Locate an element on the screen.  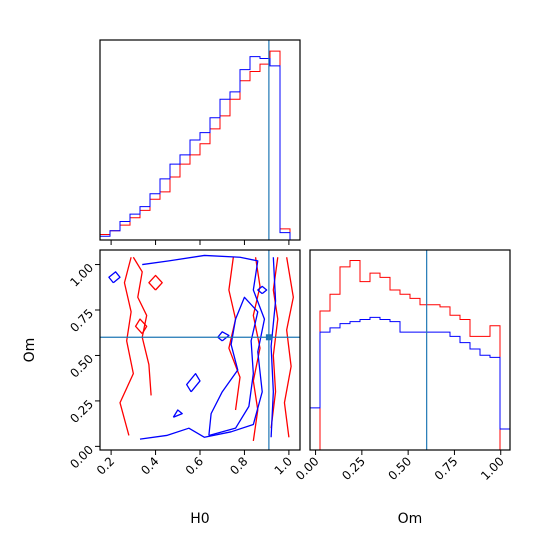
om-hist-frame is located at coordinates (410, 350).